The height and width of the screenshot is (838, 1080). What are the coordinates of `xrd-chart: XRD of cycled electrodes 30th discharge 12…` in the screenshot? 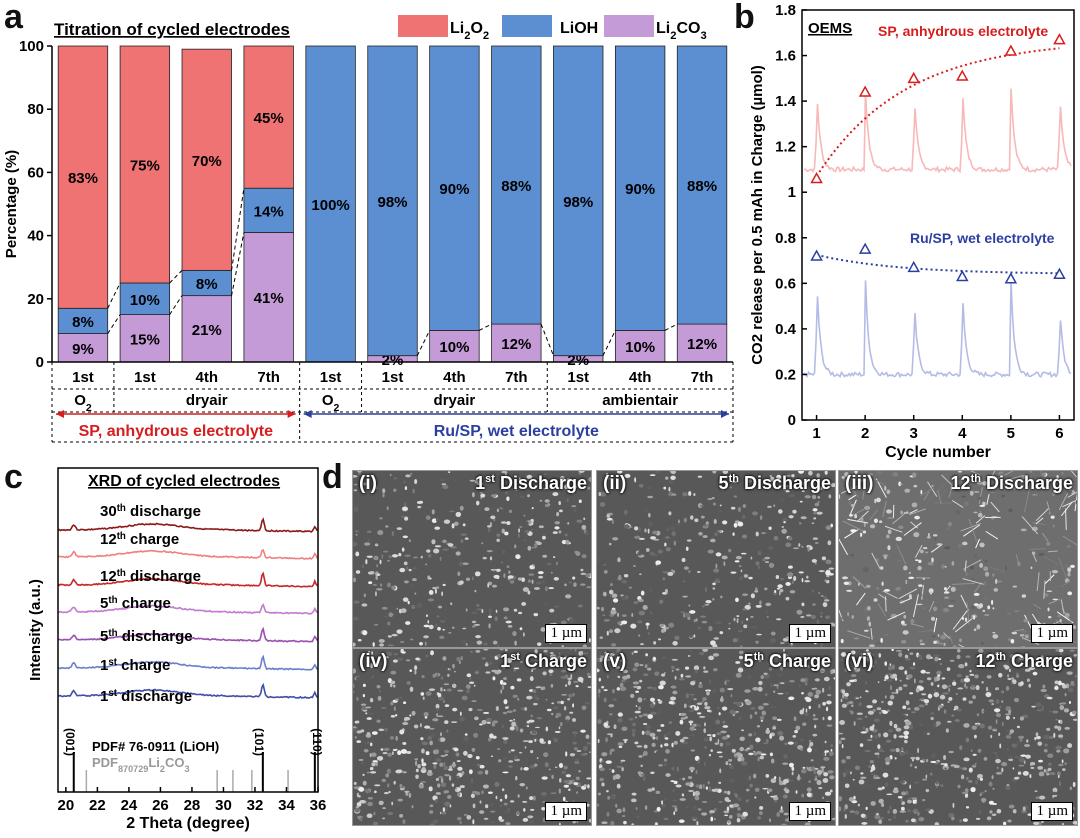 It's located at (176, 649).